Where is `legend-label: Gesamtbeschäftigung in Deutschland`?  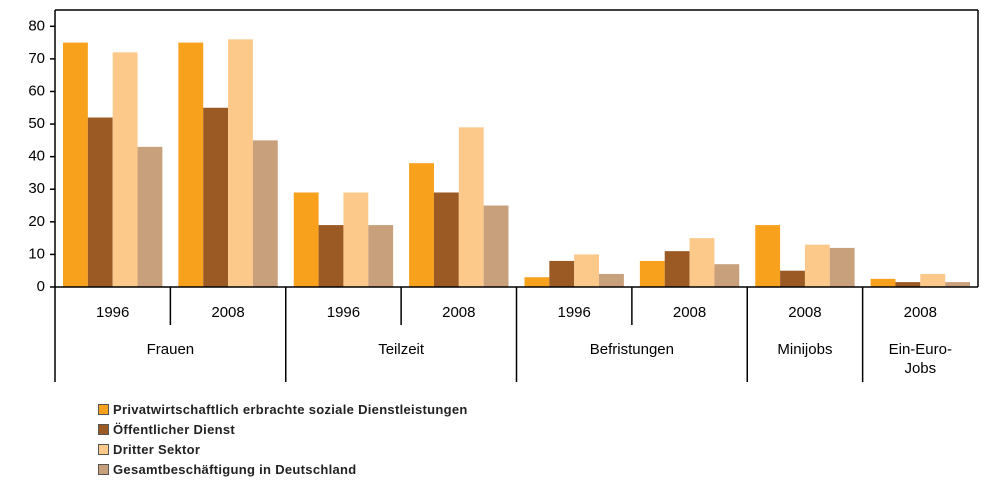 legend-label: Gesamtbeschäftigung in Deutschland is located at coordinates (235, 469).